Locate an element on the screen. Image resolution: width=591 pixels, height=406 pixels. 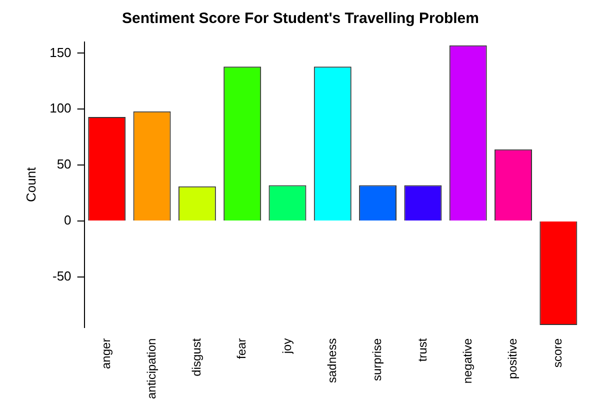
y-tick-label: 50 is located at coordinates (64, 164).